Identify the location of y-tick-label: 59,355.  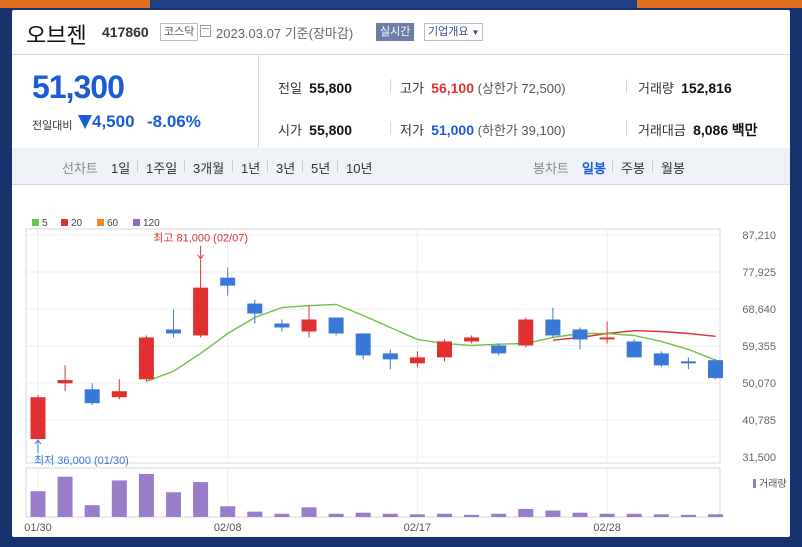
(759, 347).